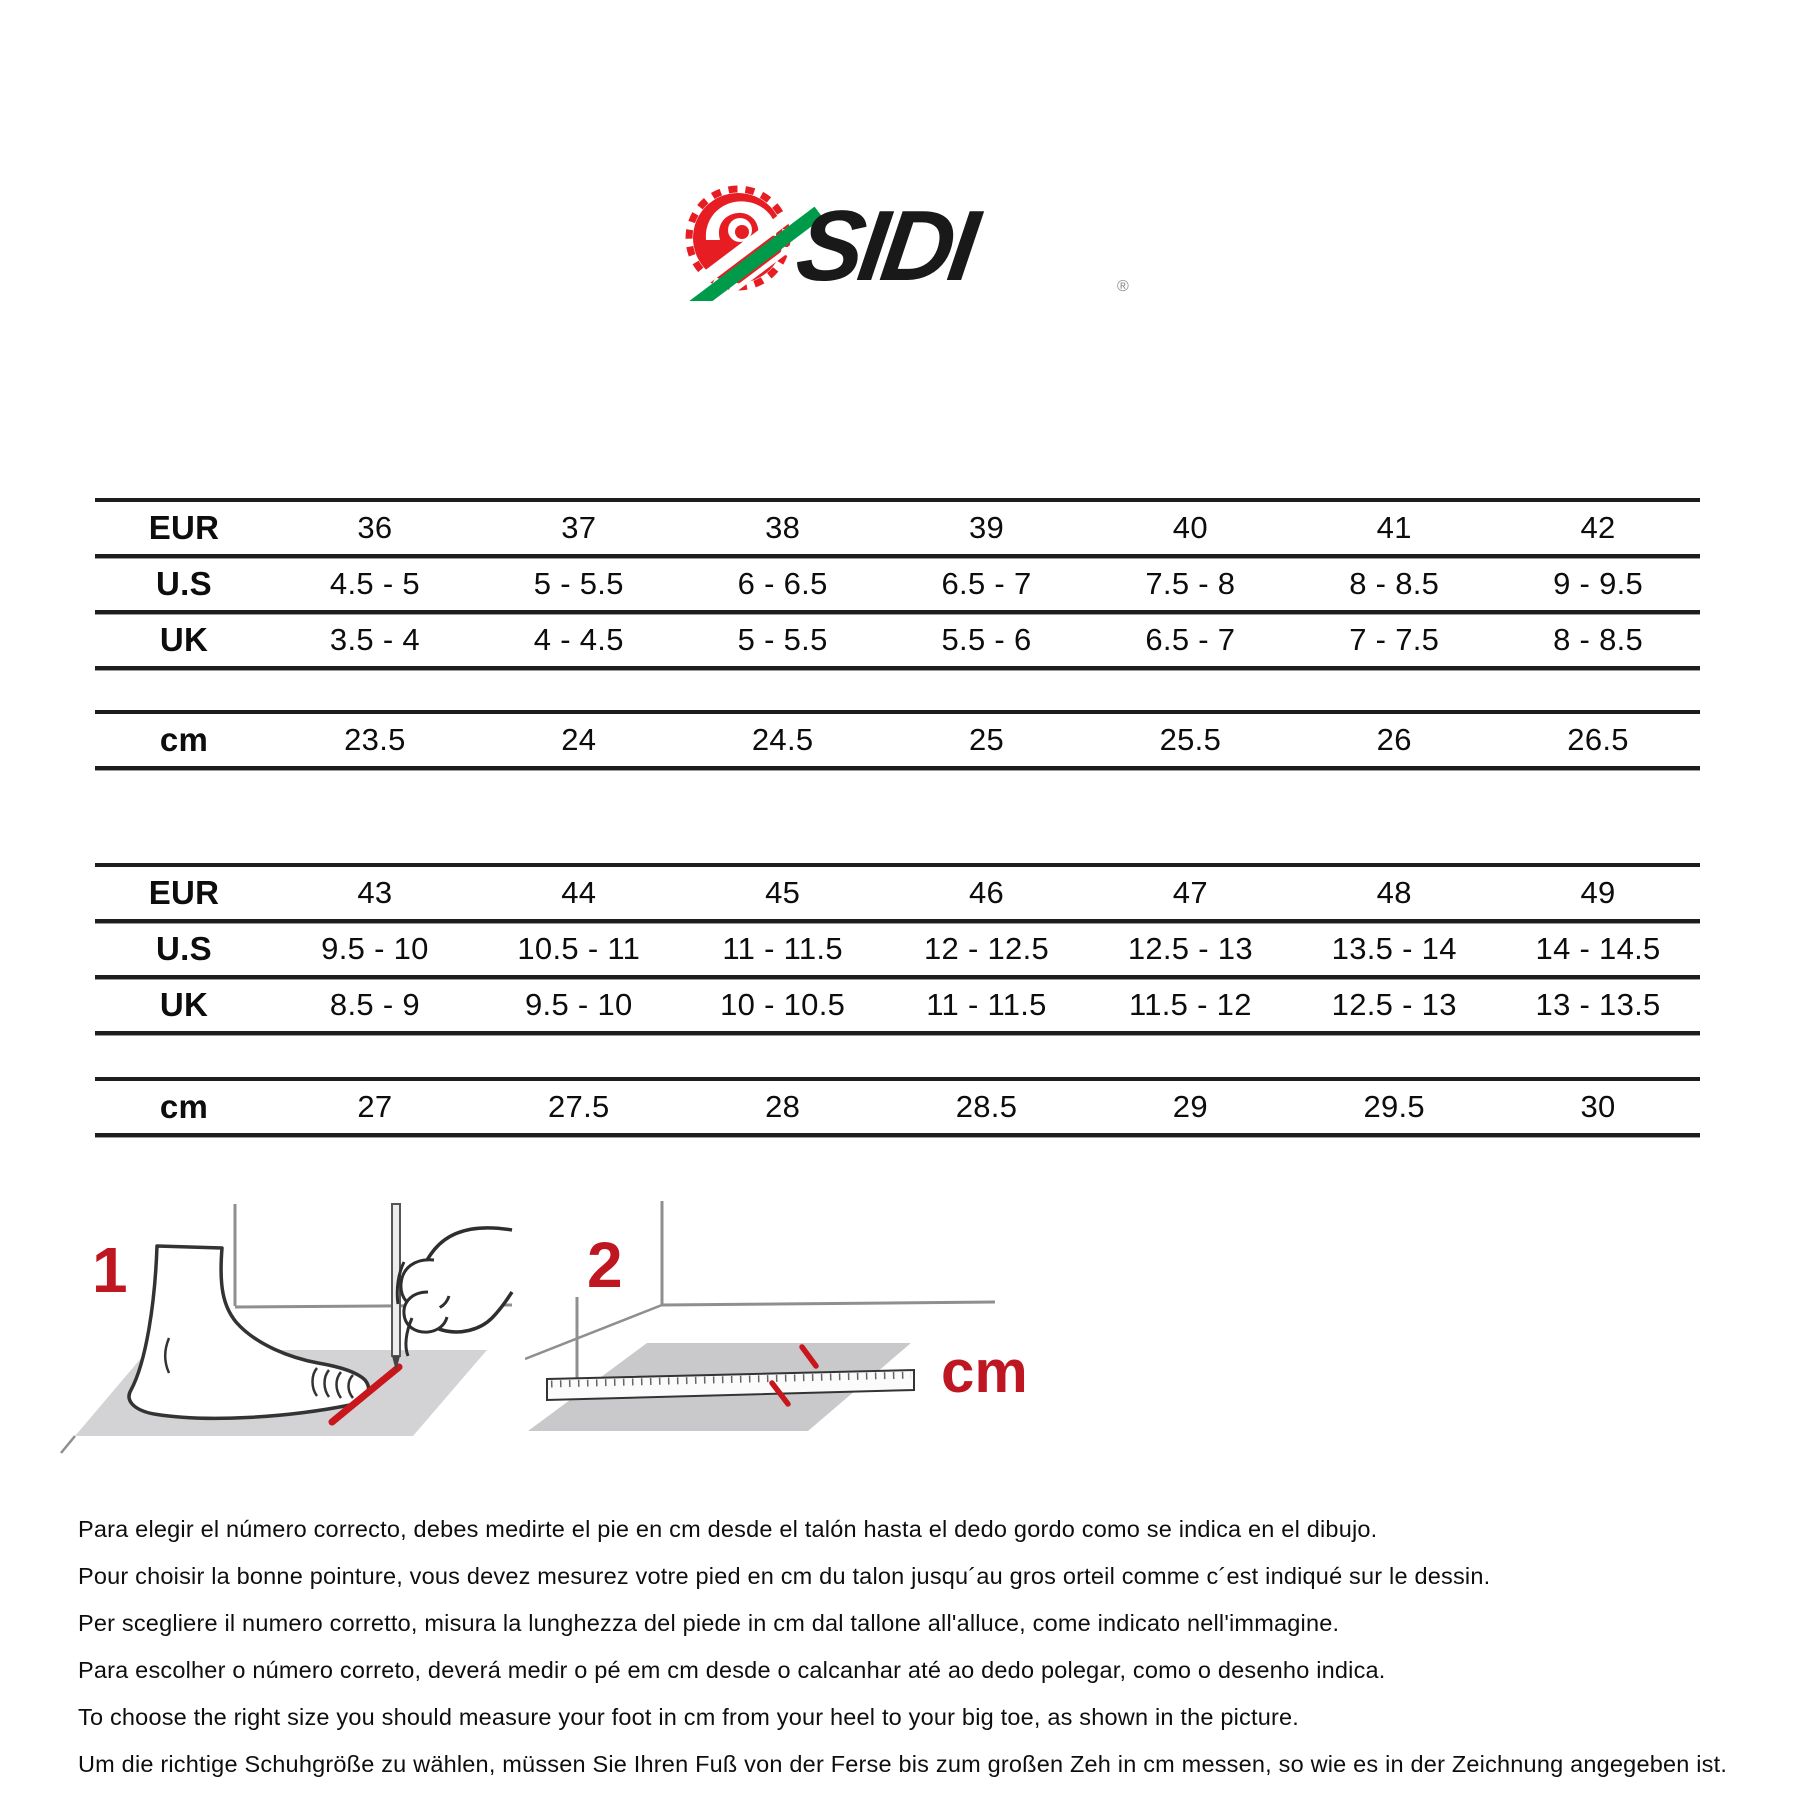 This screenshot has width=1800, height=1800. Describe the element at coordinates (374, 1004) in the screenshot. I see `size-cell: 8.5 - 9` at that location.